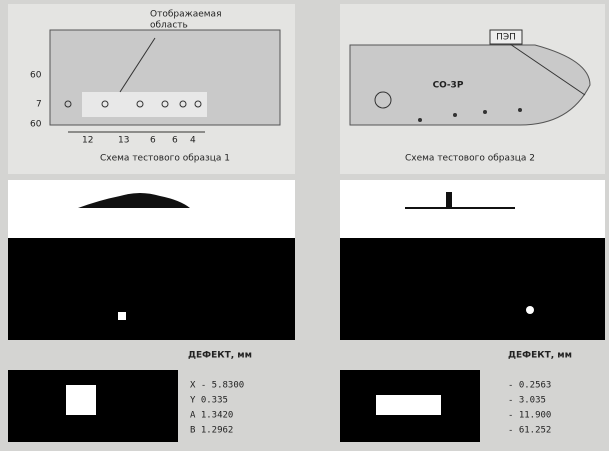 Image resolution: width=609 pixels, height=451 pixels. What do you see at coordinates (529, 431) in the screenshot?
I see `value: - 61.252` at bounding box center [529, 431].